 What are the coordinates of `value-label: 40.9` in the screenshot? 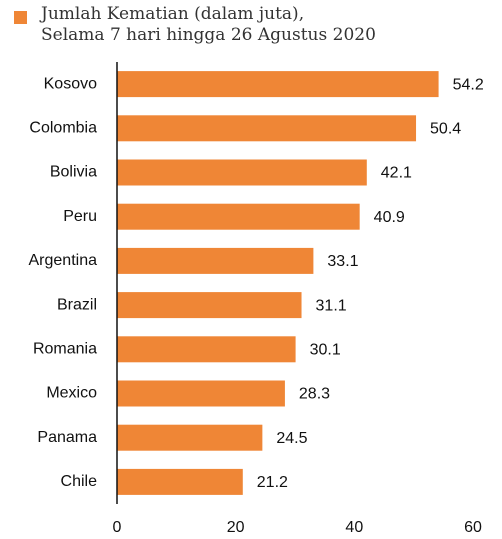 It's located at (389, 217).